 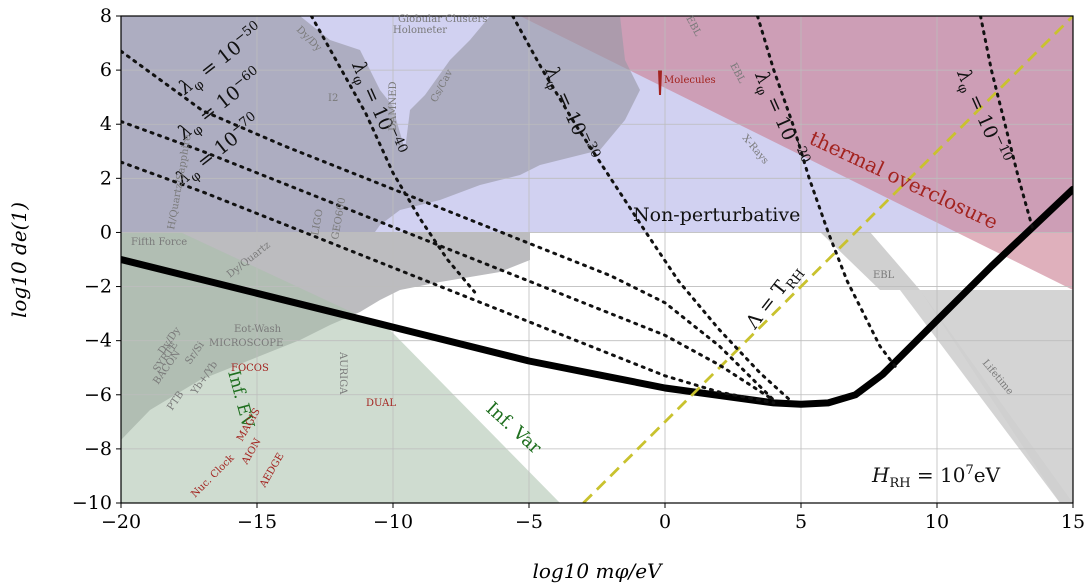 I want to click on y-tick-label: −10, so click(x=92, y=503).